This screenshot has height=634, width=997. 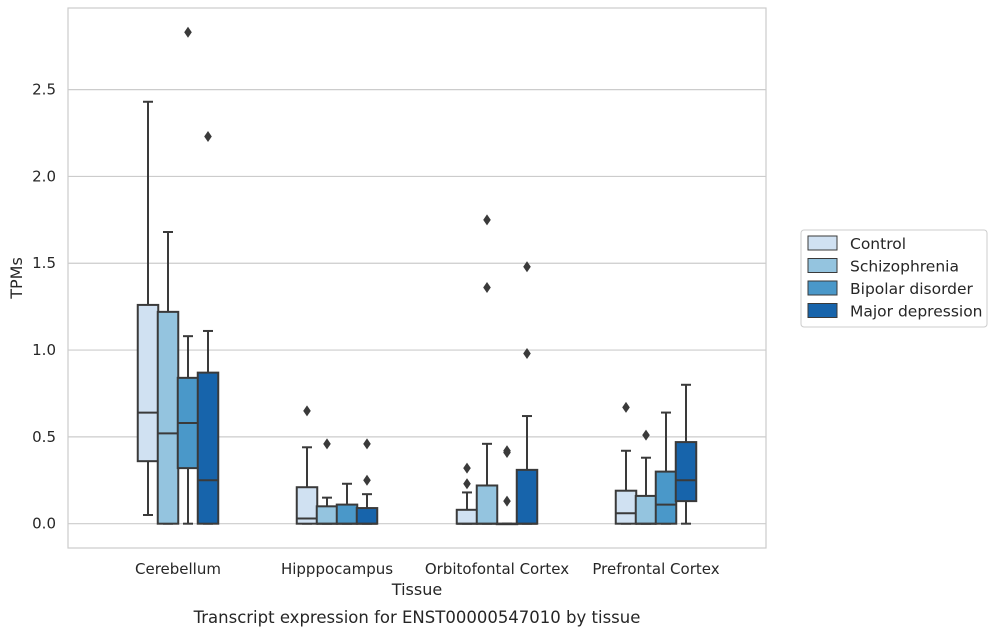 I want to click on x-axis-title: Tissue, so click(x=416, y=589).